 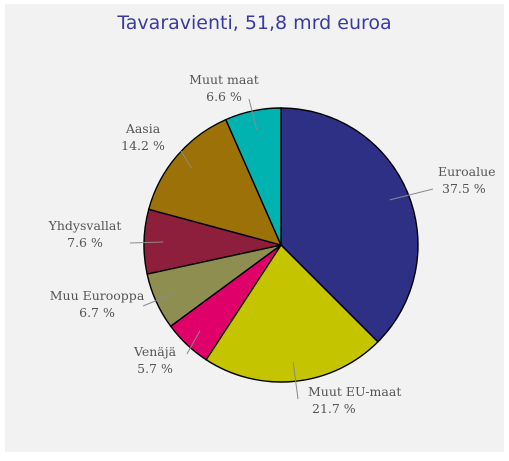 What do you see at coordinates (292, 313) in the screenshot?
I see `pie-slice-muut-eu-maat` at bounding box center [292, 313].